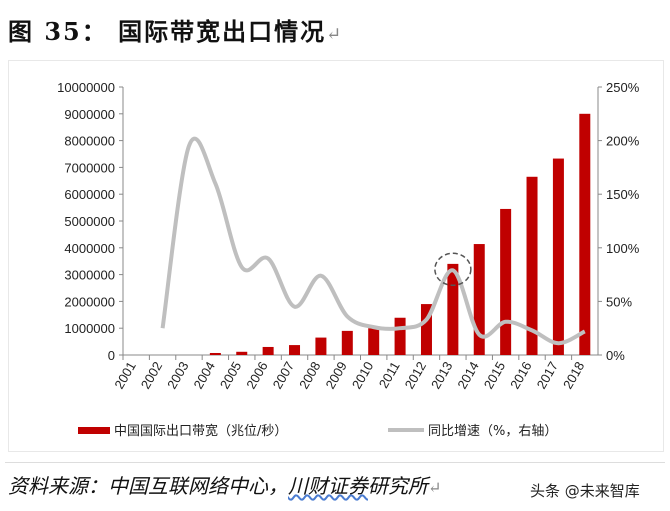 Image resolution: width=670 pixels, height=511 pixels. Describe the element at coordinates (89, 221) in the screenshot. I see `left-tick-label: 5000000` at that location.